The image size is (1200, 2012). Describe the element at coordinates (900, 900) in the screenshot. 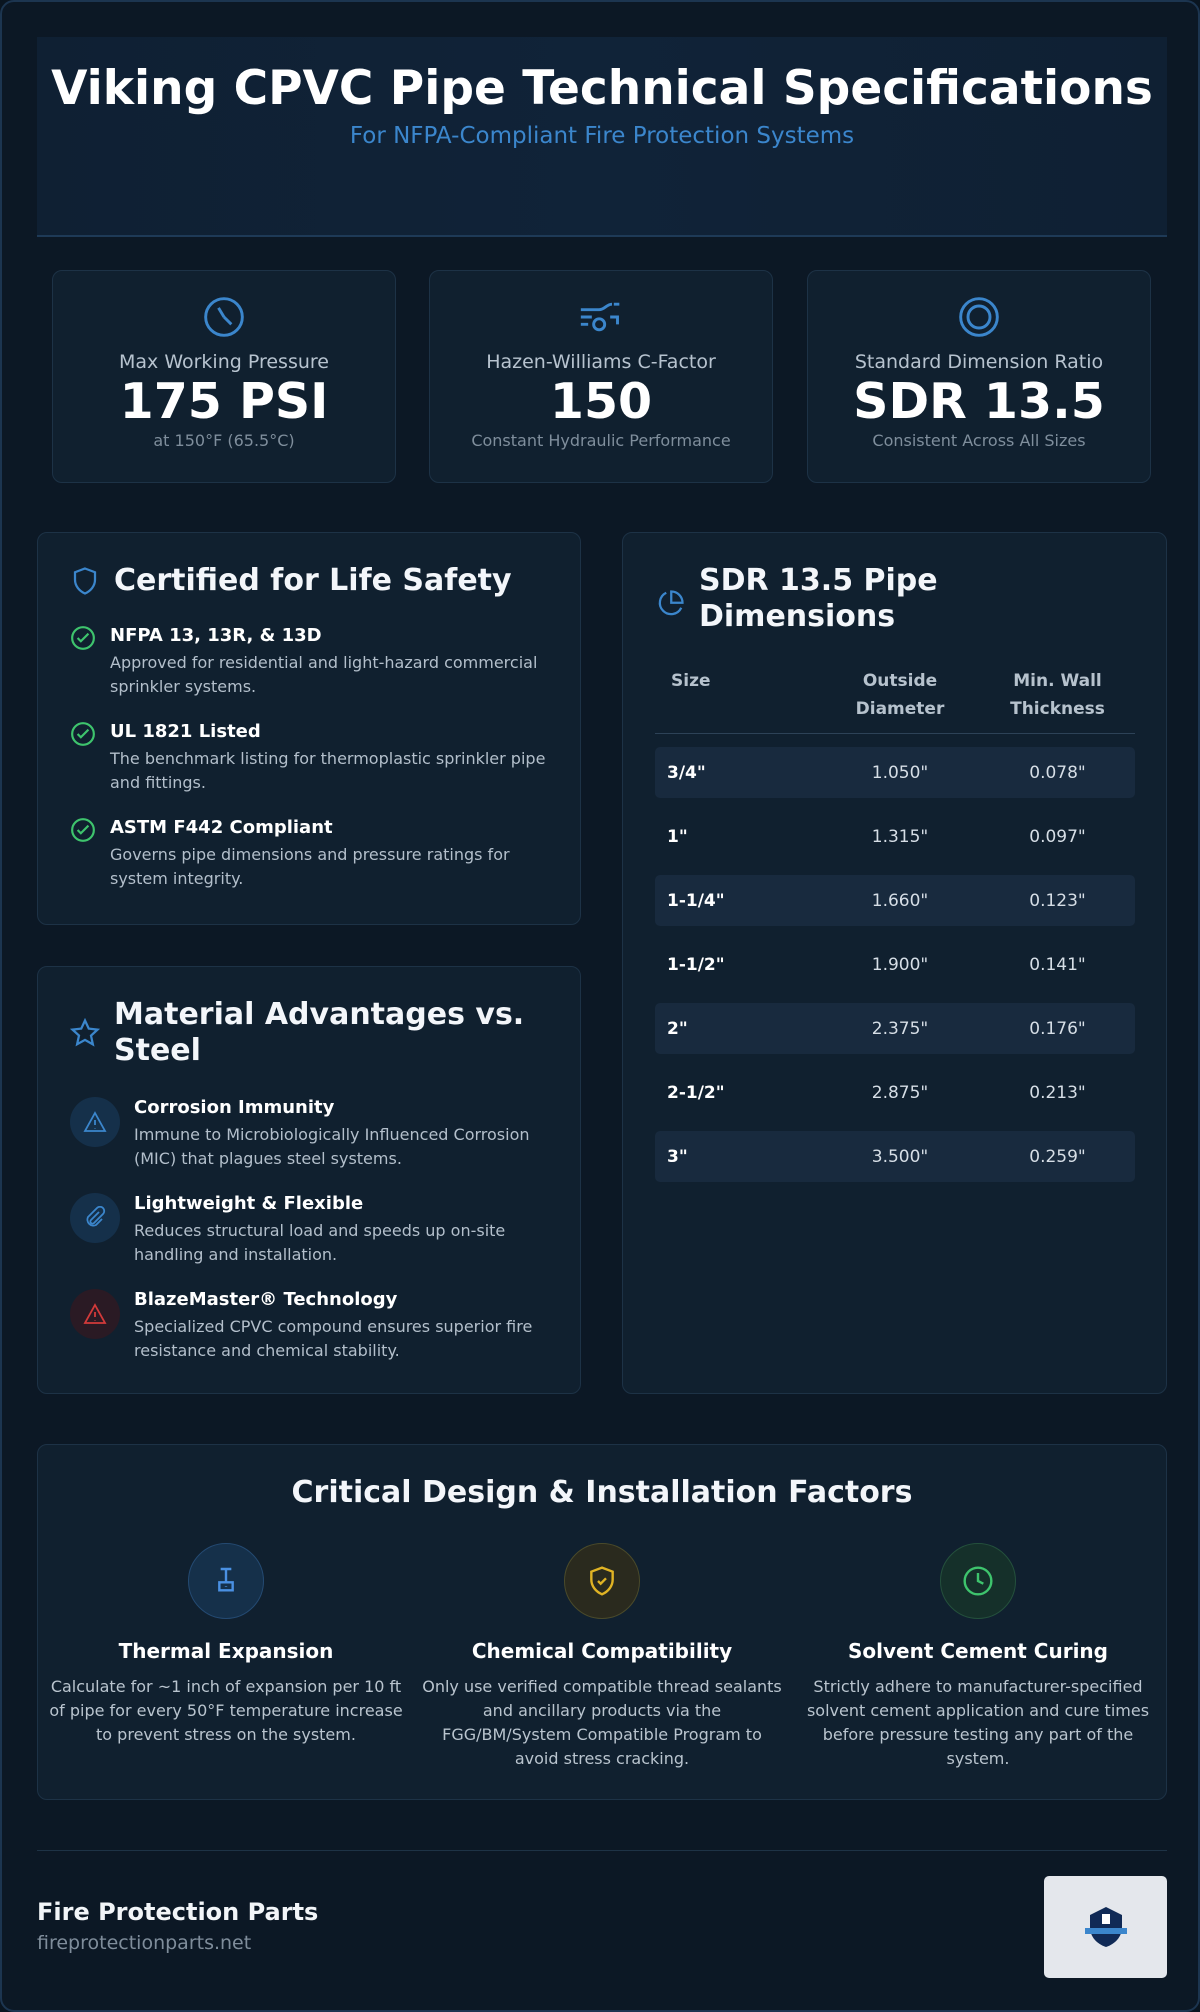

I see `table-cell: 1.660"` at that location.